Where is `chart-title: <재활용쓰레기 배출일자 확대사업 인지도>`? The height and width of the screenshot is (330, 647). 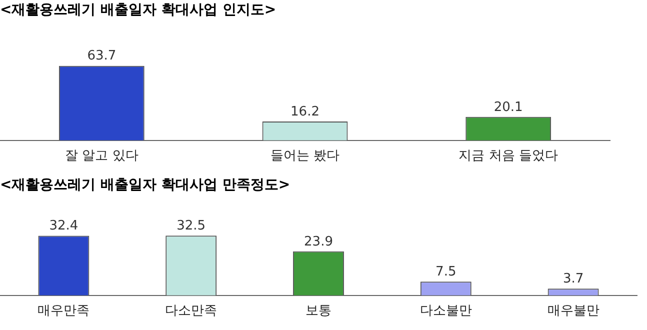 chart-title: <재활용쓰레기 배출일자 확대사업 인지도> is located at coordinates (138, 10).